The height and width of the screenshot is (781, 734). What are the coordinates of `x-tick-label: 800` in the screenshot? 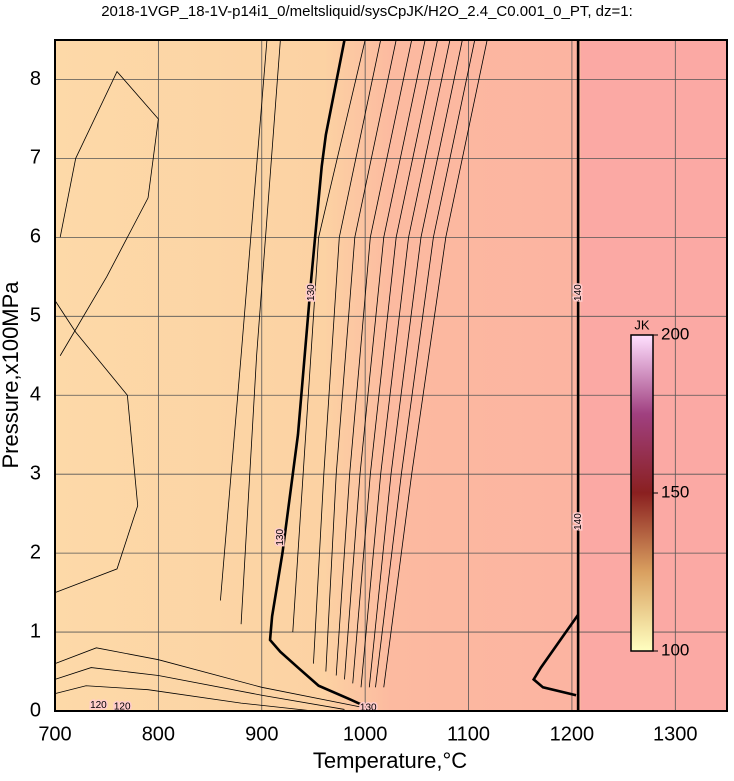 It's located at (158, 734).